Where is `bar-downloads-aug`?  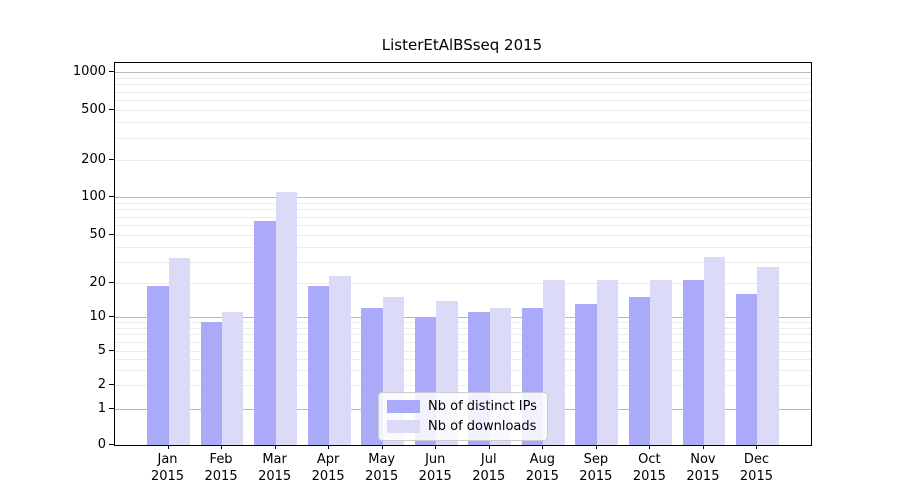
bar-downloads-aug is located at coordinates (554, 362).